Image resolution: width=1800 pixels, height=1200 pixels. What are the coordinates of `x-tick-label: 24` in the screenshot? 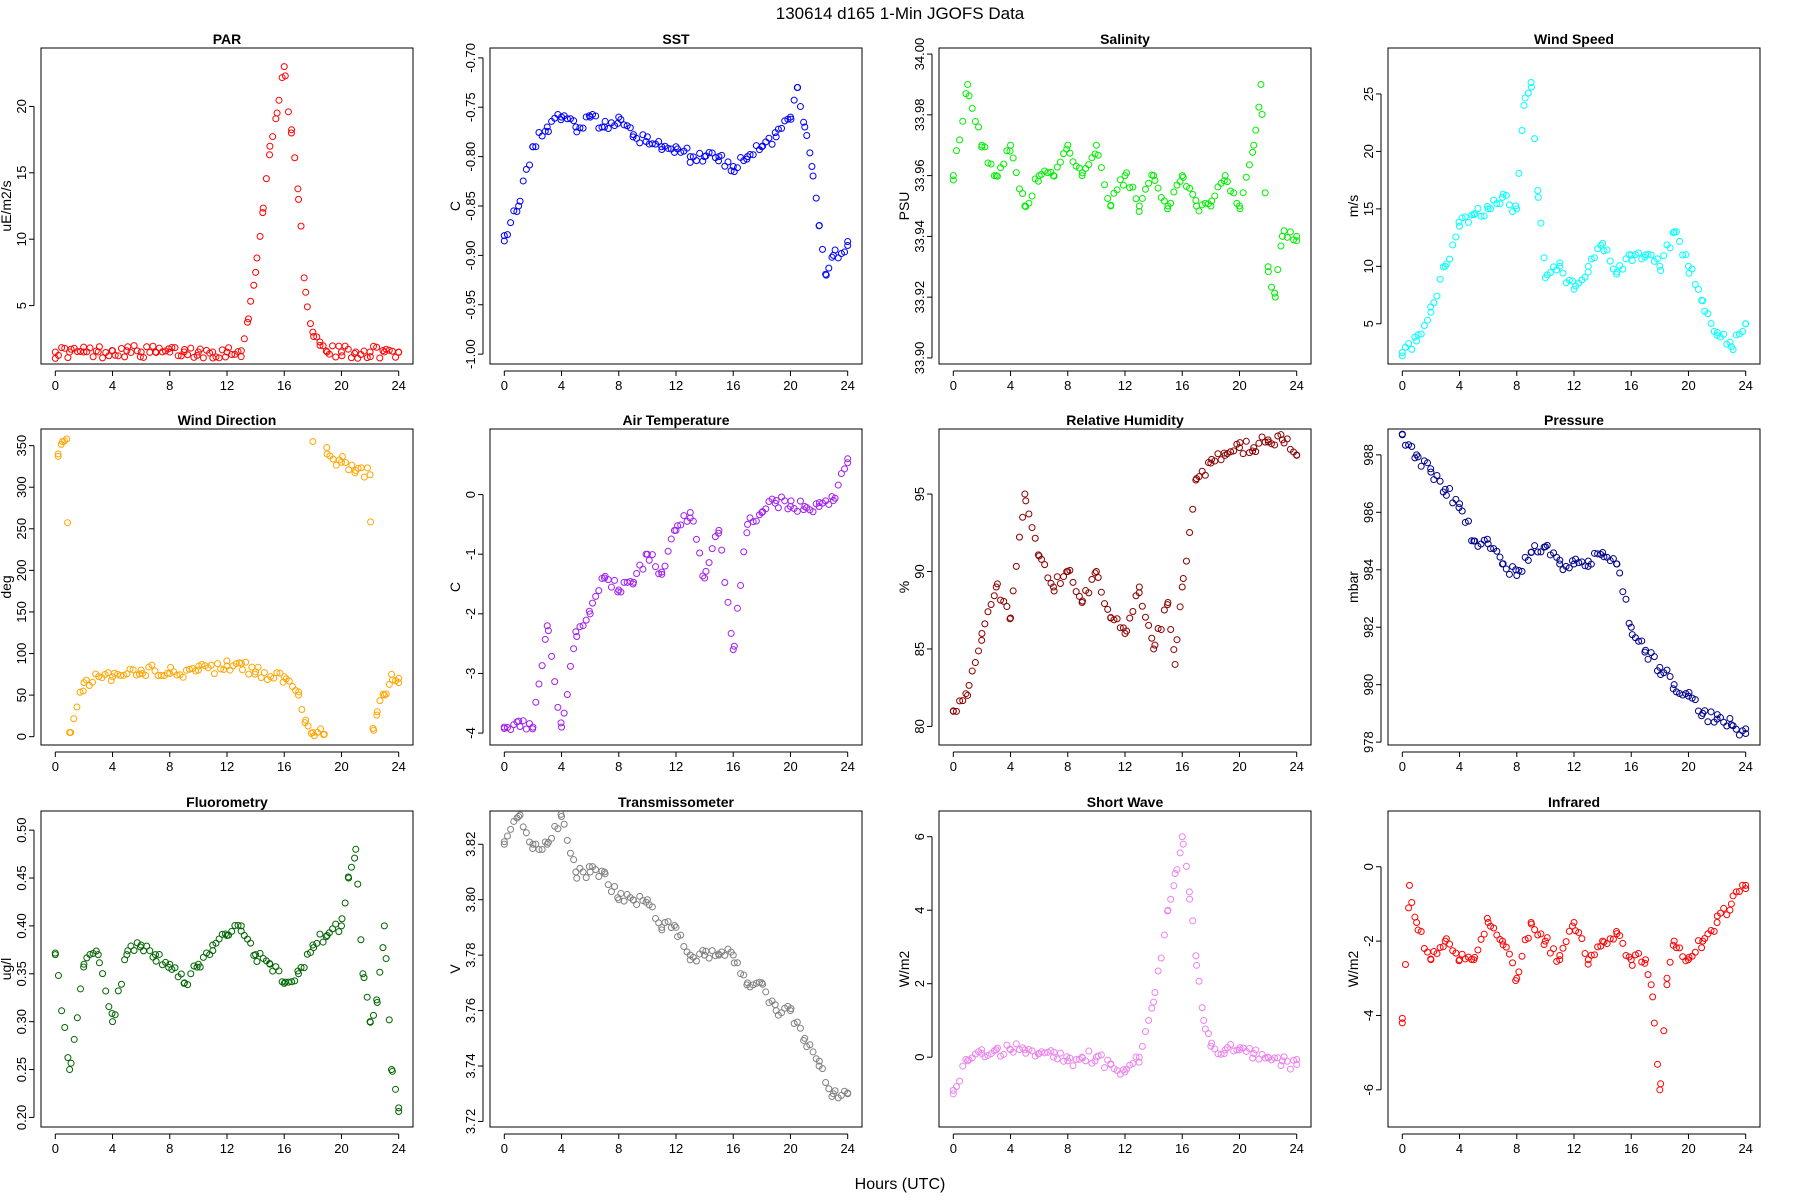 It's located at (1745, 766).